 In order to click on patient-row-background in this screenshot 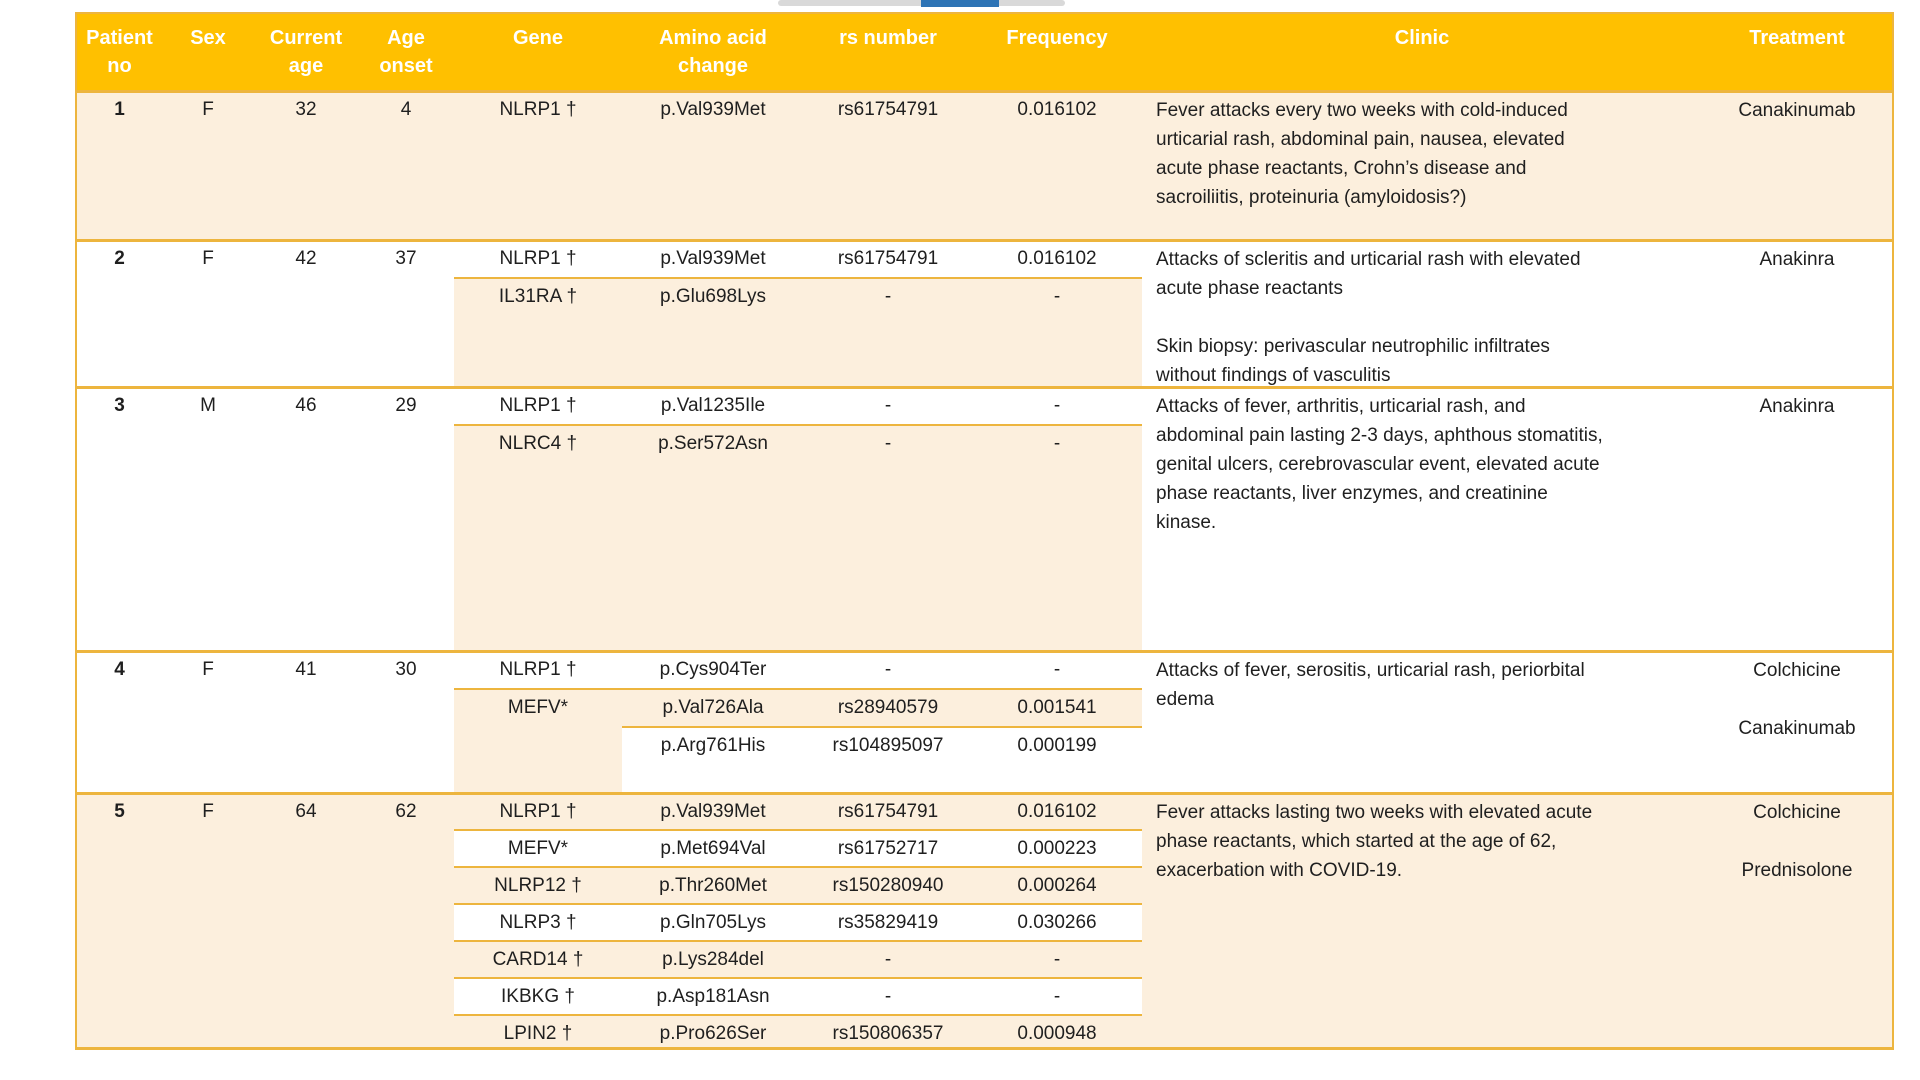, I will do `click(984, 164)`.